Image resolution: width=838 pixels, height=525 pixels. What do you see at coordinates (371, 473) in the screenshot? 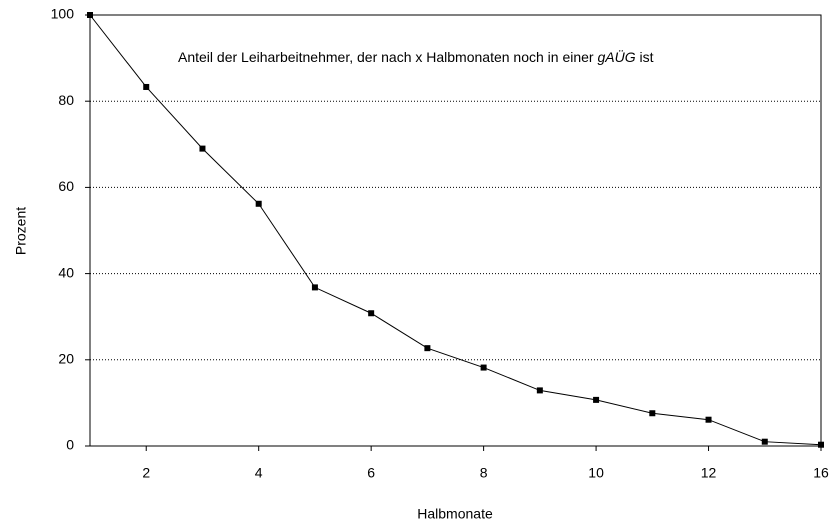
I see `x-tick-label: 6` at bounding box center [371, 473].